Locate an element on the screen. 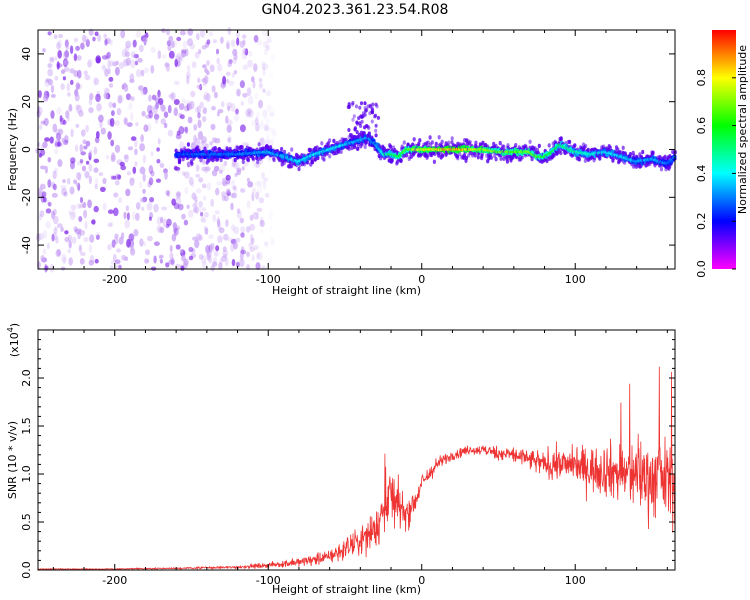 This screenshot has width=750, height=600. colorbar-tick-label: 0.4 is located at coordinates (701, 174).